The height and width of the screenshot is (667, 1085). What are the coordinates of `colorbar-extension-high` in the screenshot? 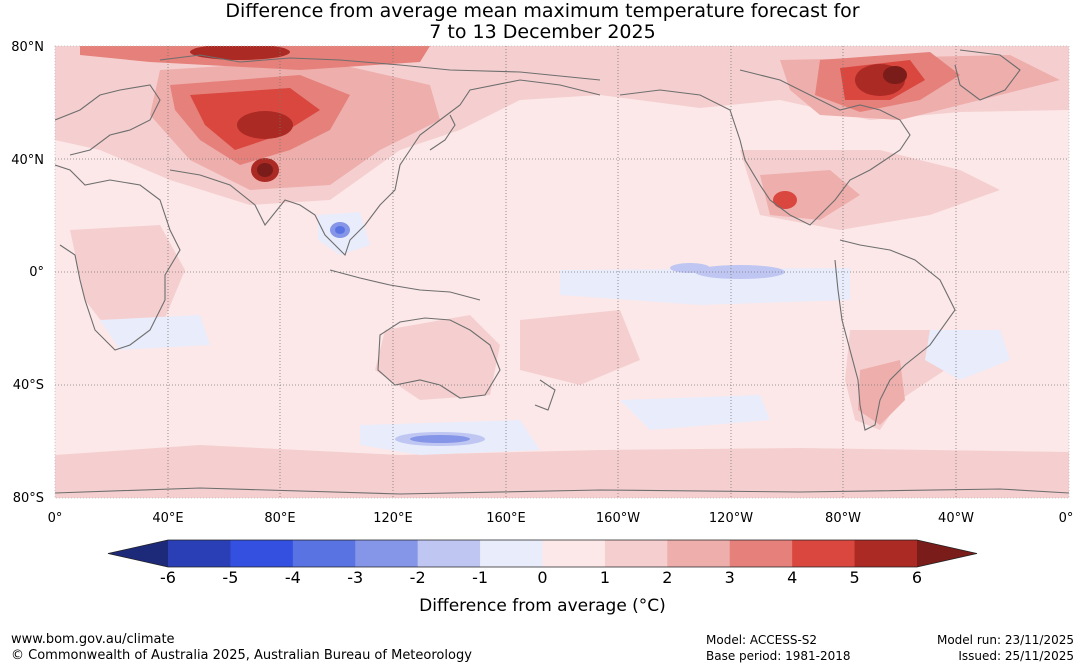 It's located at (947, 553).